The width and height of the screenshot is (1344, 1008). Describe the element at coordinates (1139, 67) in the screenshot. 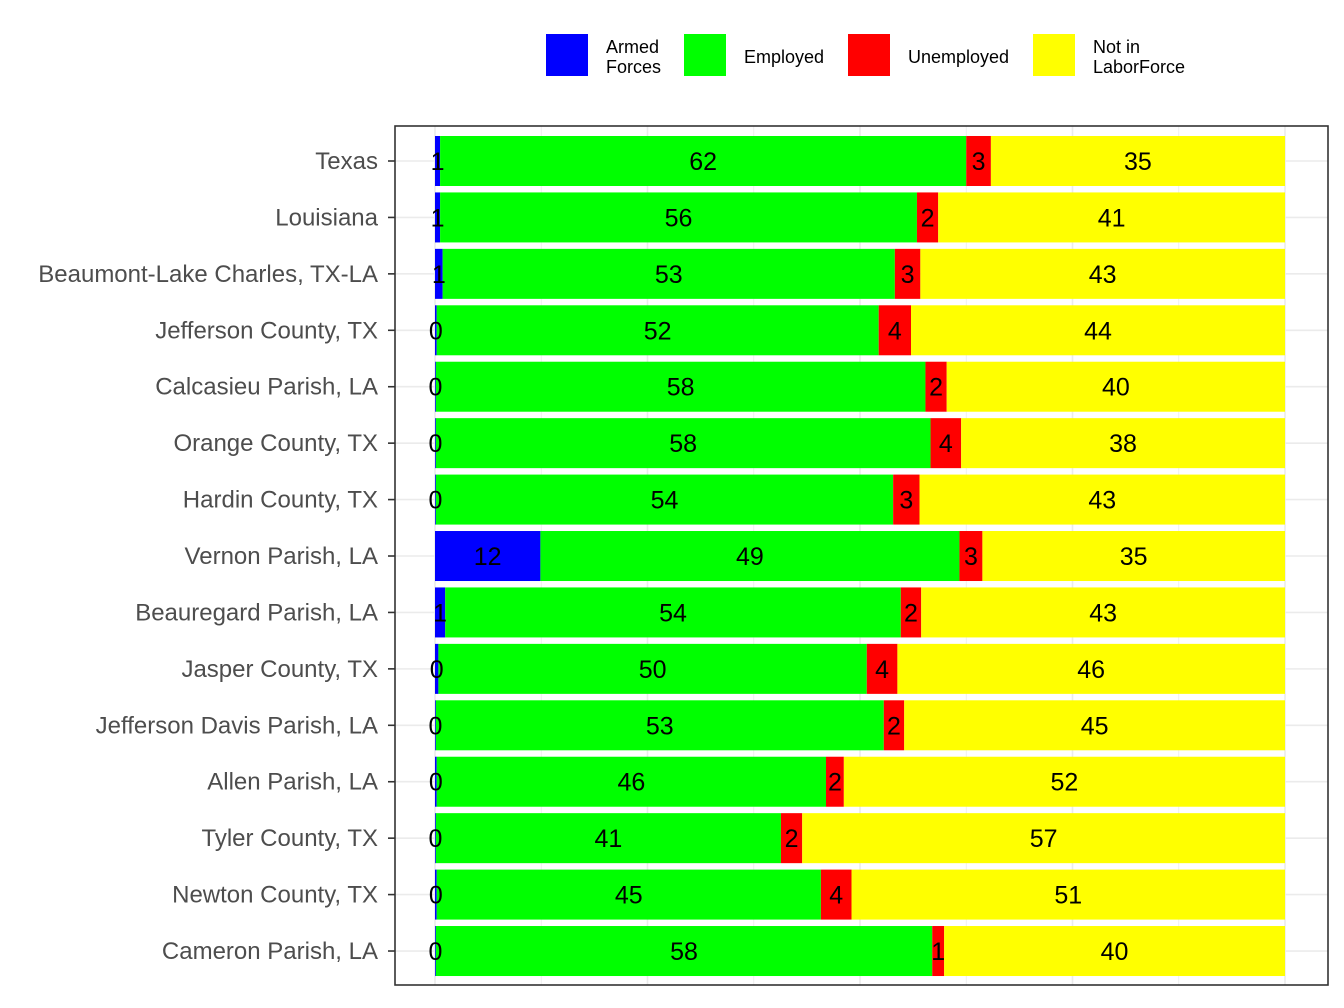

I see `legend-label: LaborForce` at that location.